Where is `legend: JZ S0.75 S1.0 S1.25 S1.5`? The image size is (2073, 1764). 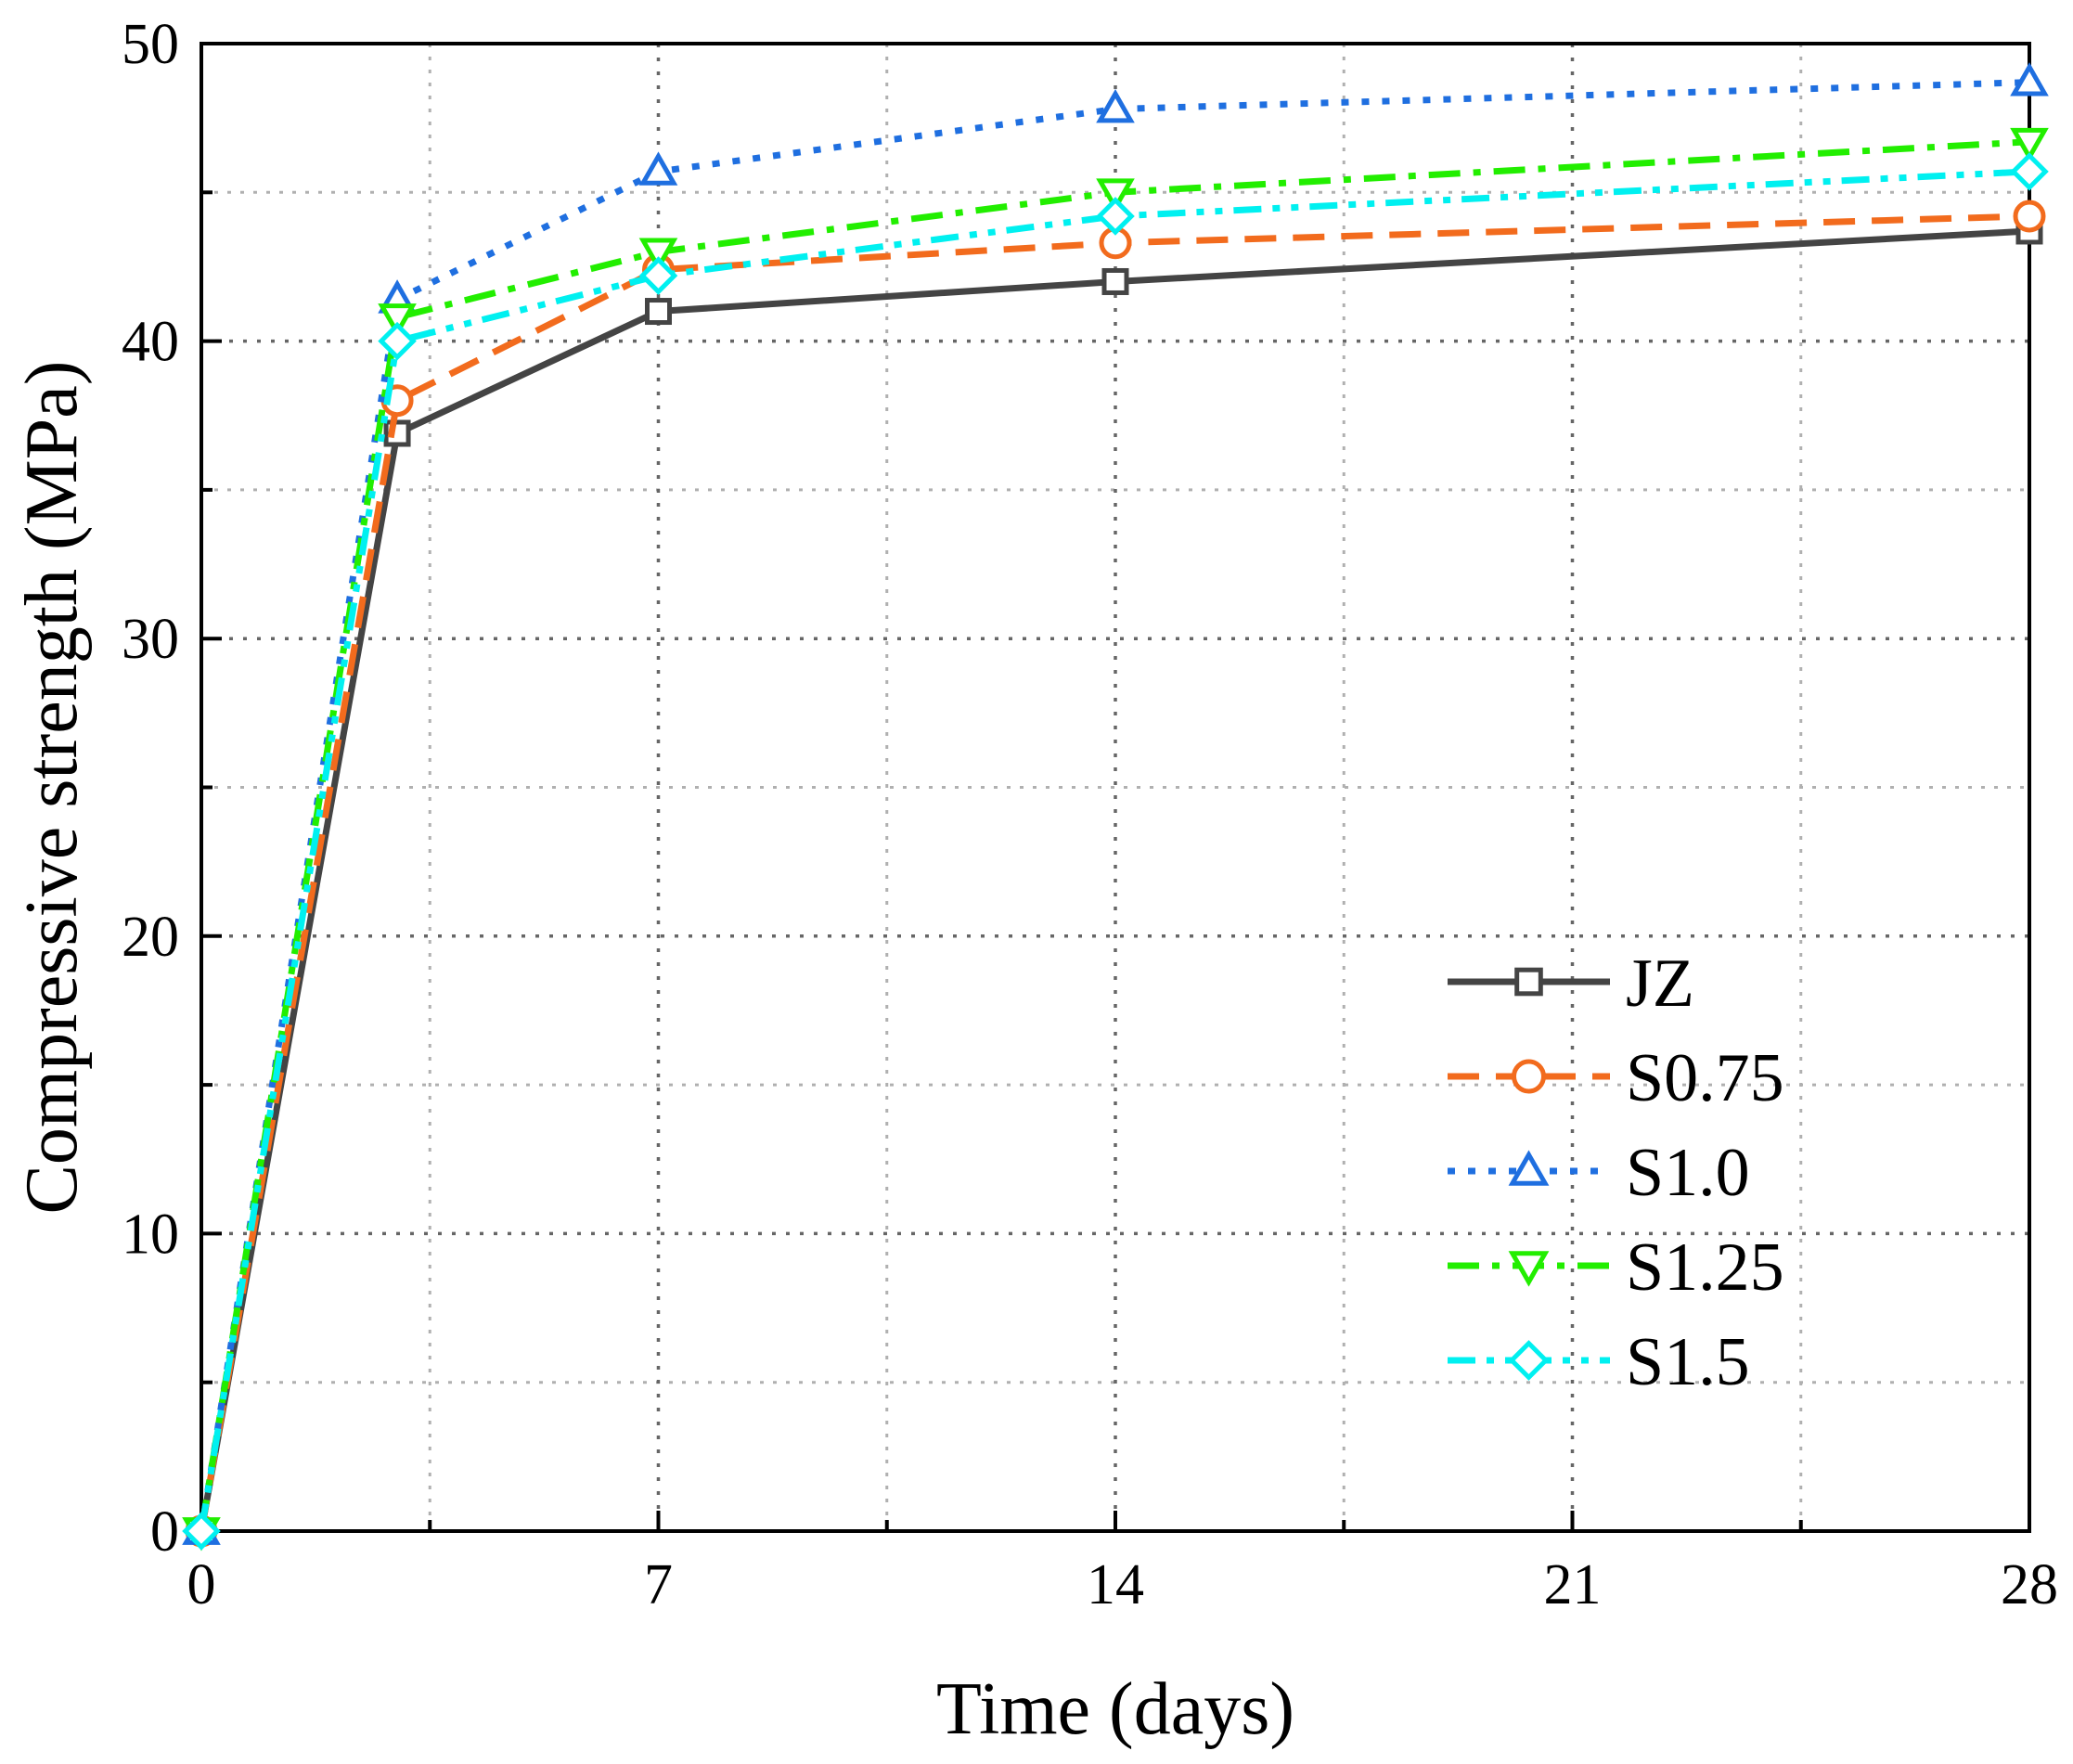
legend: JZ S0.75 S1.0 S1.25 S1.5 is located at coordinates (1616, 1173).